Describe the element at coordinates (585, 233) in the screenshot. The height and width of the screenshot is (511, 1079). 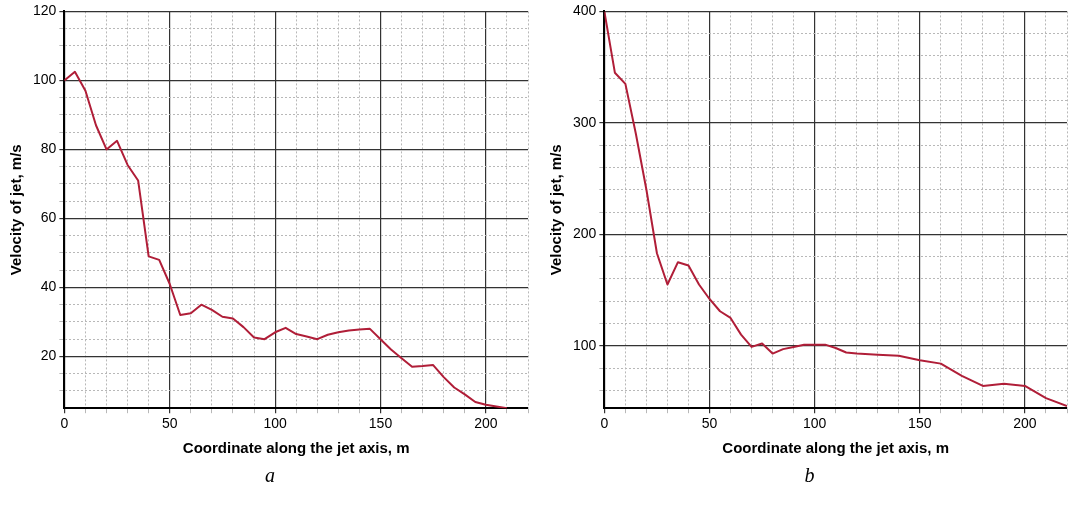
I see `y-tick-label: 200` at that location.